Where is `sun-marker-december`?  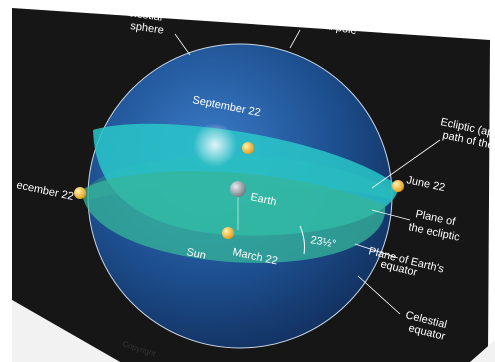
sun-marker-december is located at coordinates (80, 193).